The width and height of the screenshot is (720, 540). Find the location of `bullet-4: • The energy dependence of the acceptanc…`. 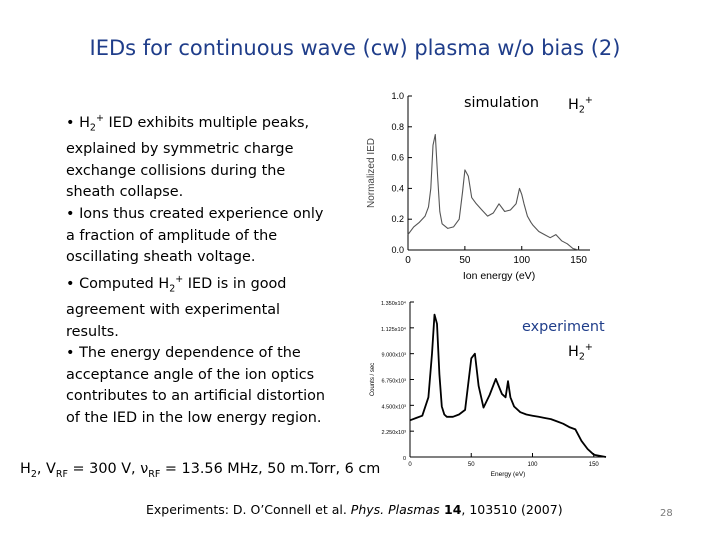

bullet-4: • The energy dependence of the acceptanc… is located at coordinates (196, 386).